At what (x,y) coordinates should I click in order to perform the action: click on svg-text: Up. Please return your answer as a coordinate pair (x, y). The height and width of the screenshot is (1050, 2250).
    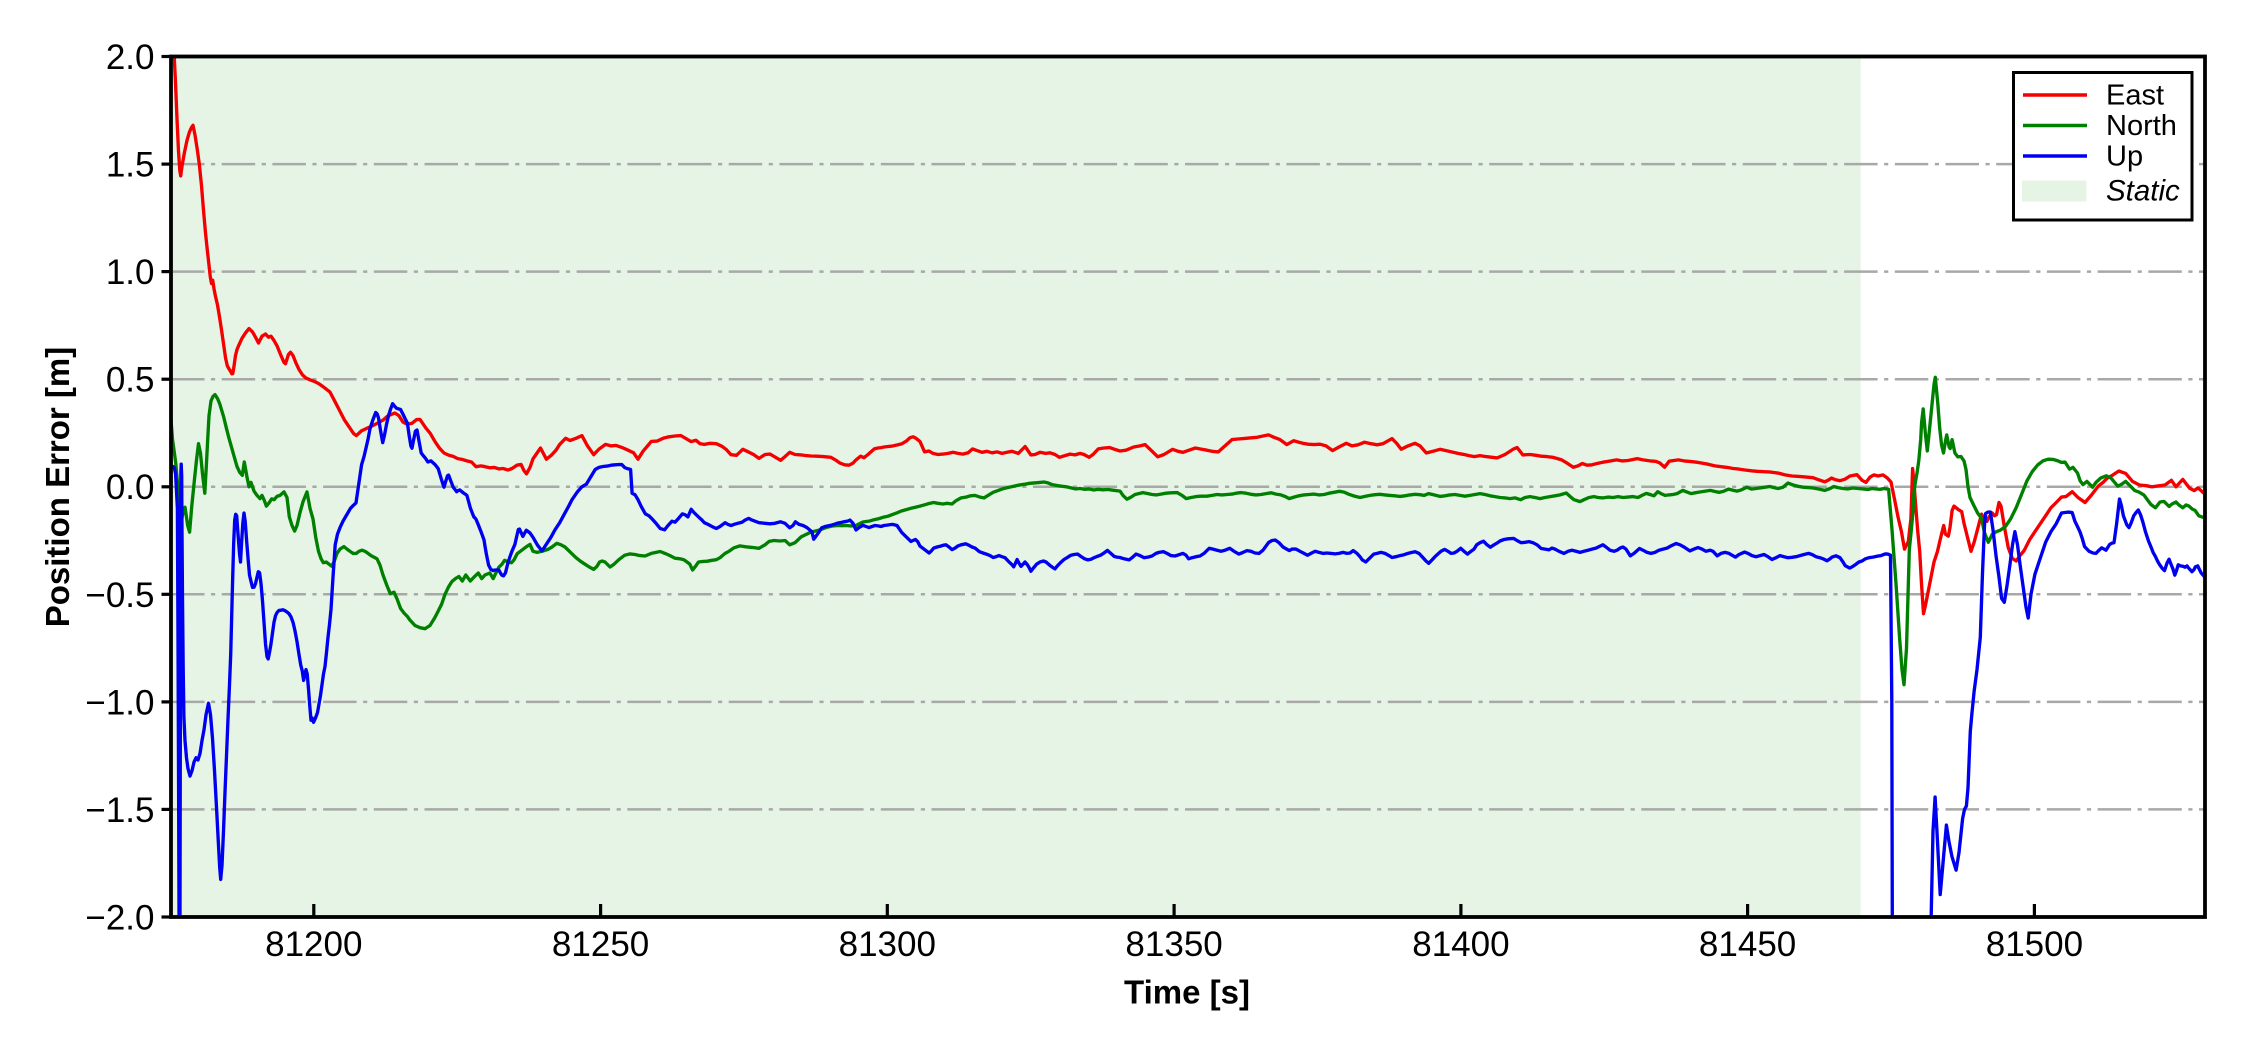
    Looking at the image, I should click on (2124, 157).